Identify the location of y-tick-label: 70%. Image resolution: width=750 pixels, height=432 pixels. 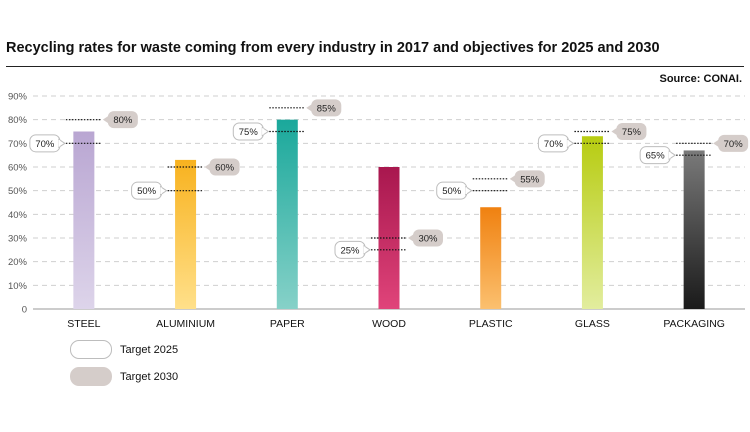
(18, 144).